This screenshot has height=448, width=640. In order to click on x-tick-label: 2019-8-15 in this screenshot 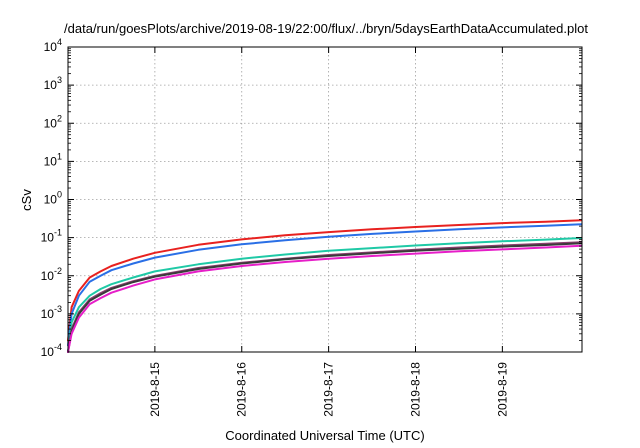, I will do `click(155, 389)`.